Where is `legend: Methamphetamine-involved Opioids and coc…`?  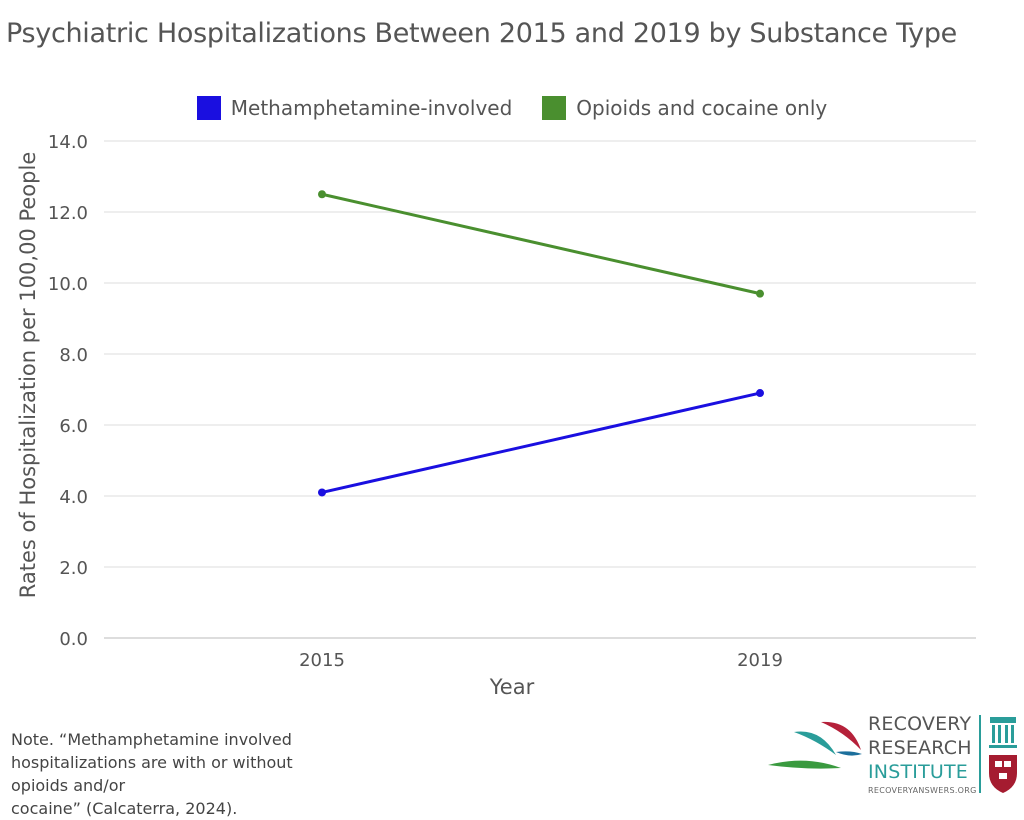 legend: Methamphetamine-involved Opioids and coc… is located at coordinates (512, 108).